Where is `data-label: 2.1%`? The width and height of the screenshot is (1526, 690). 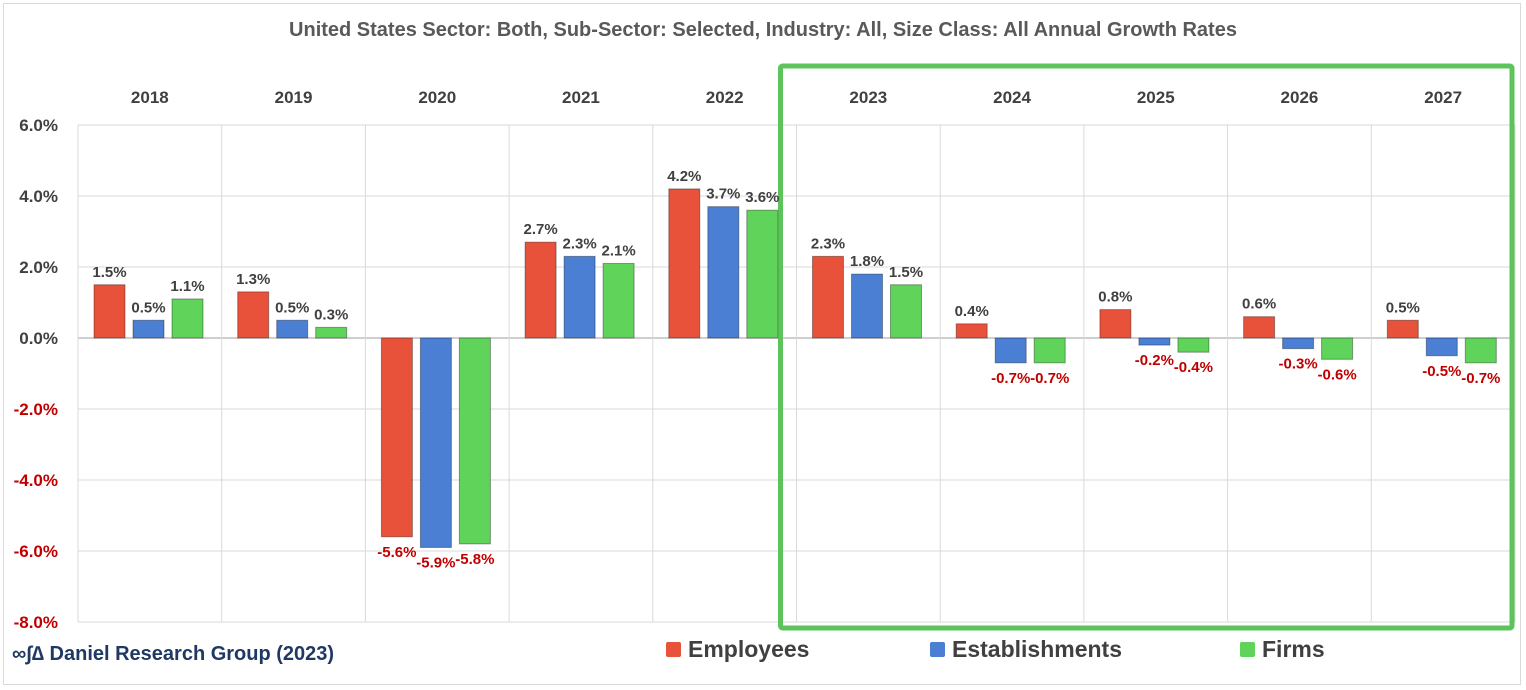
data-label: 2.1% is located at coordinates (618, 250).